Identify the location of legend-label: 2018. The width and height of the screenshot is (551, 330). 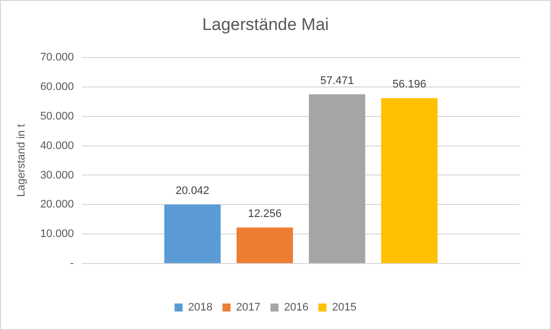
(200, 308).